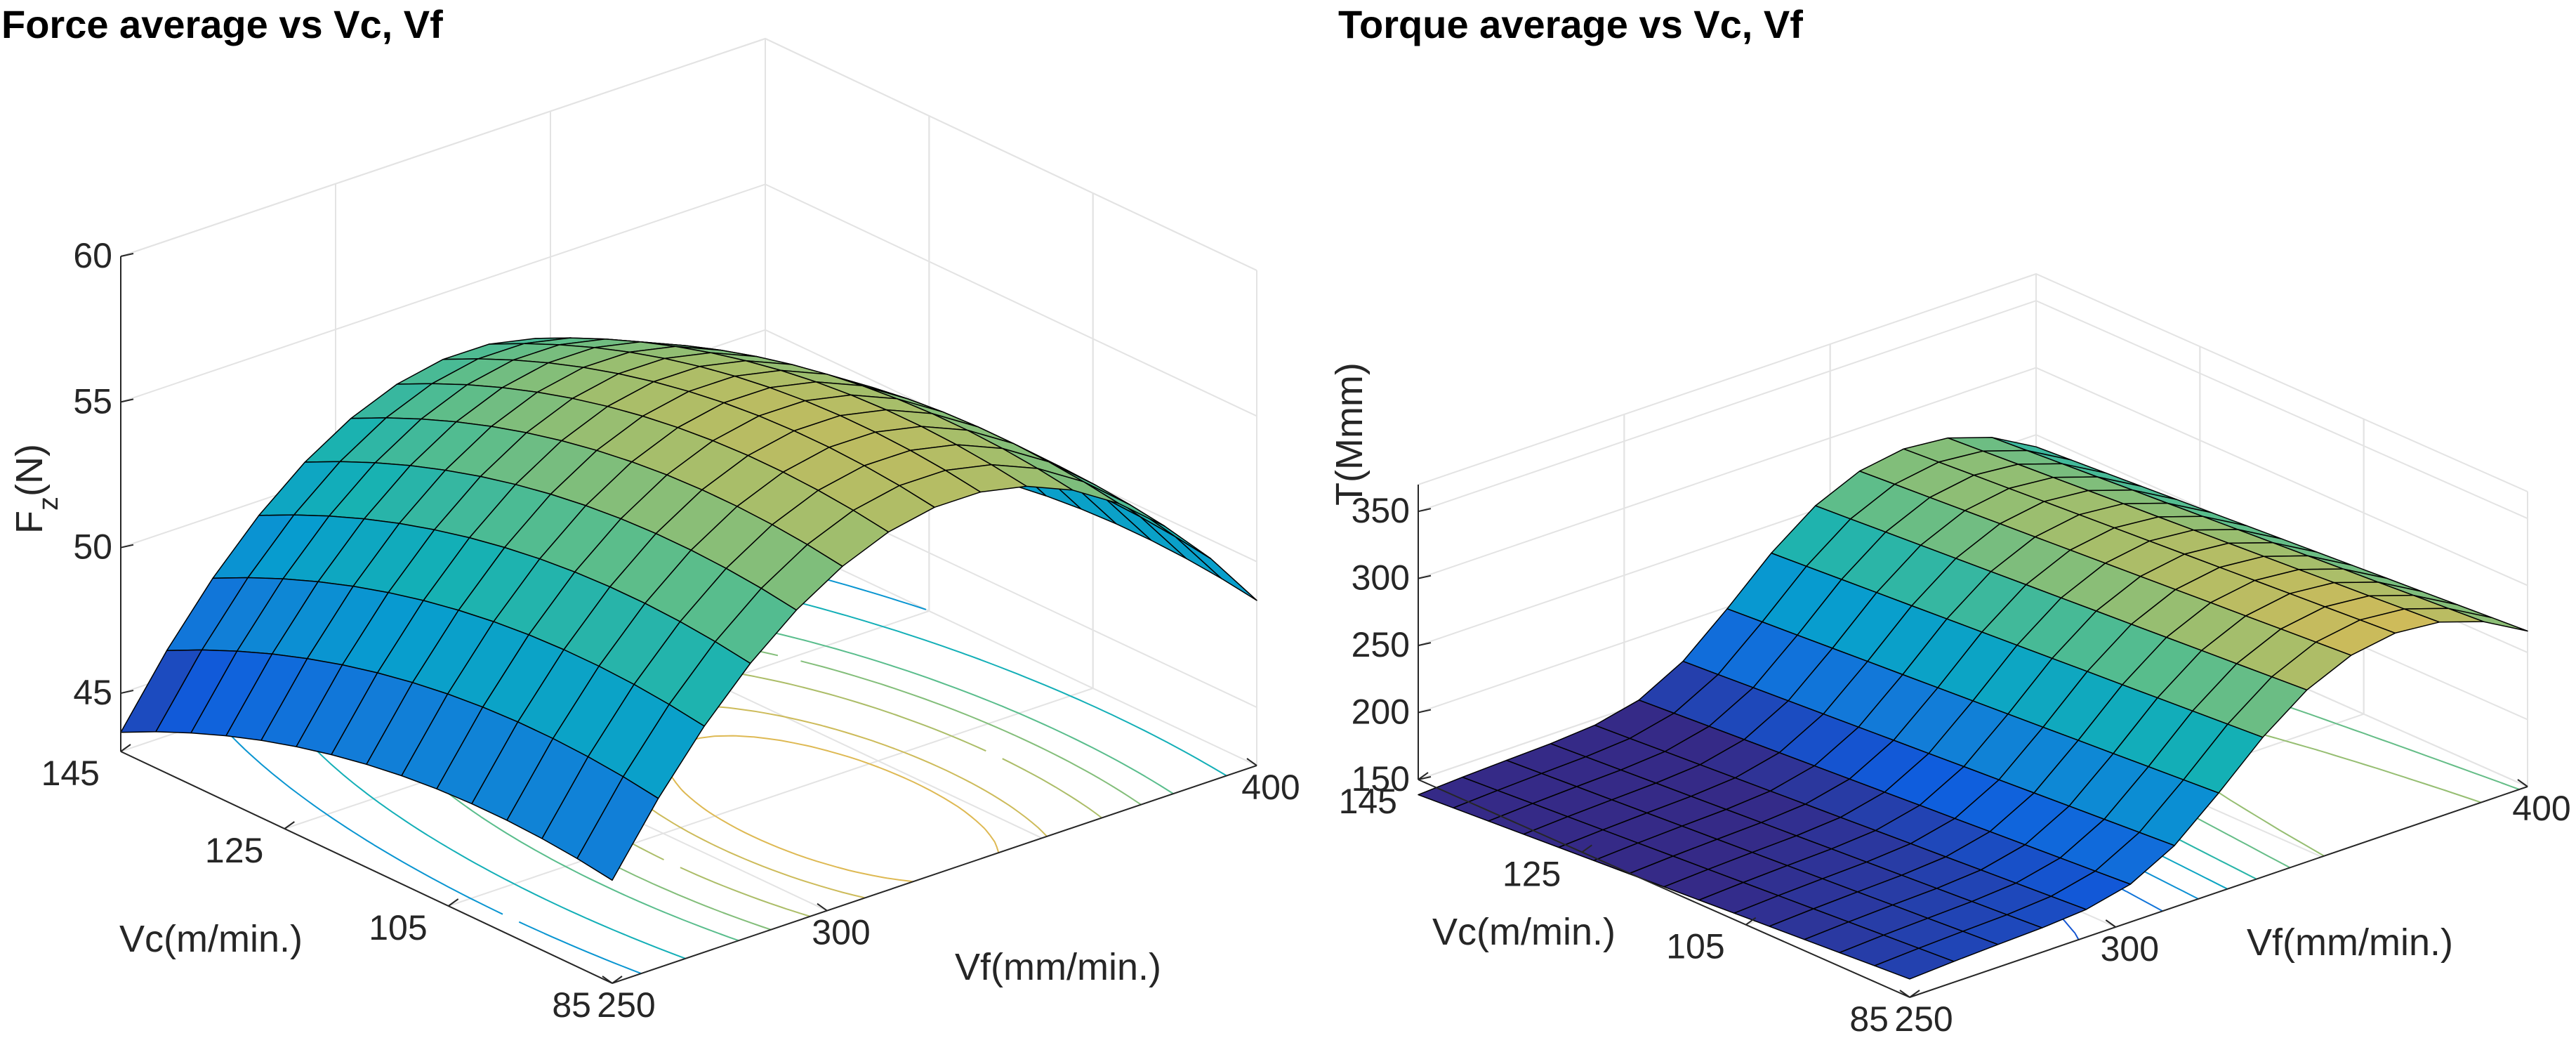 The height and width of the screenshot is (1057, 2576). Describe the element at coordinates (1381, 578) in the screenshot. I see `z-tick-label: 300` at that location.